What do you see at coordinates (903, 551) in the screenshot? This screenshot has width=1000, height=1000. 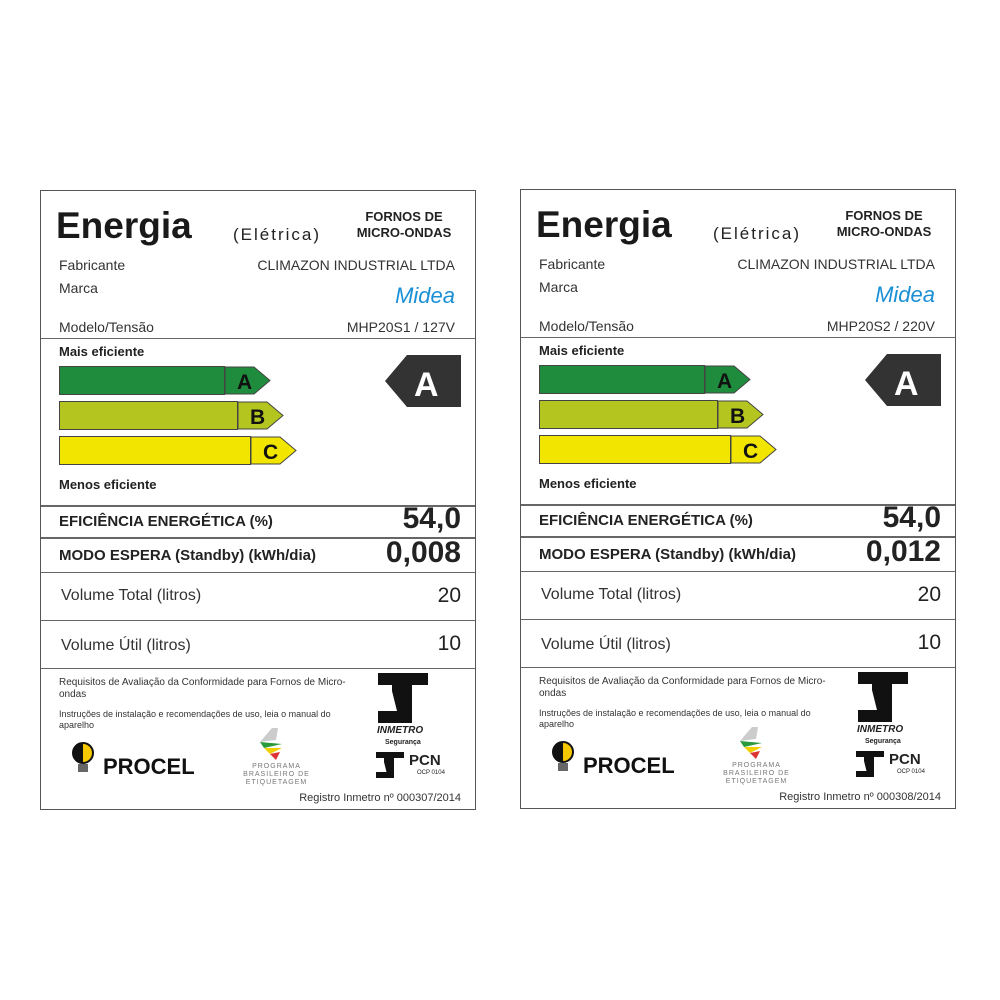 I see `standby-value: 0,012` at bounding box center [903, 551].